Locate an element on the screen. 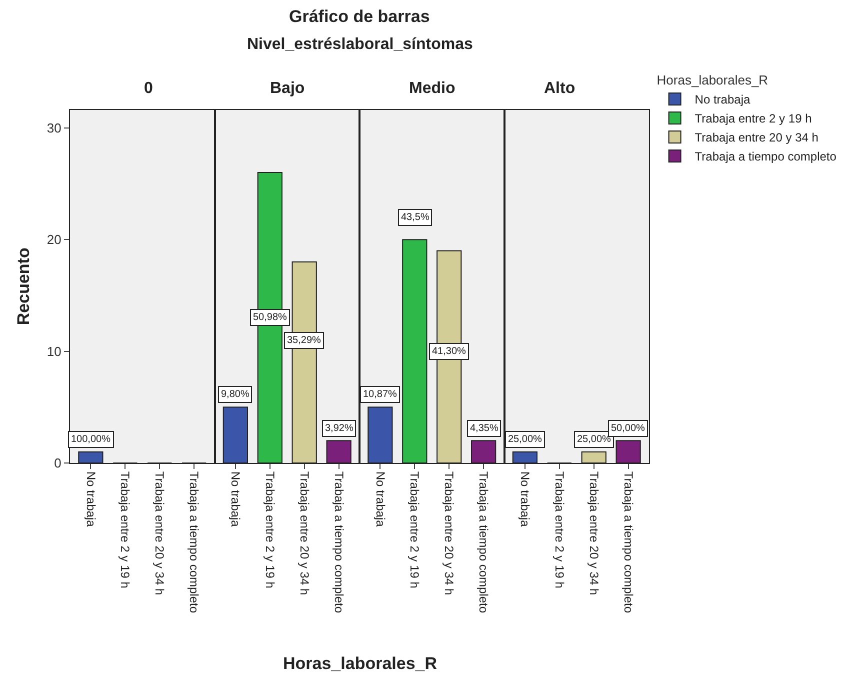 The width and height of the screenshot is (854, 683). y-tick-label: 0 is located at coordinates (58, 463).